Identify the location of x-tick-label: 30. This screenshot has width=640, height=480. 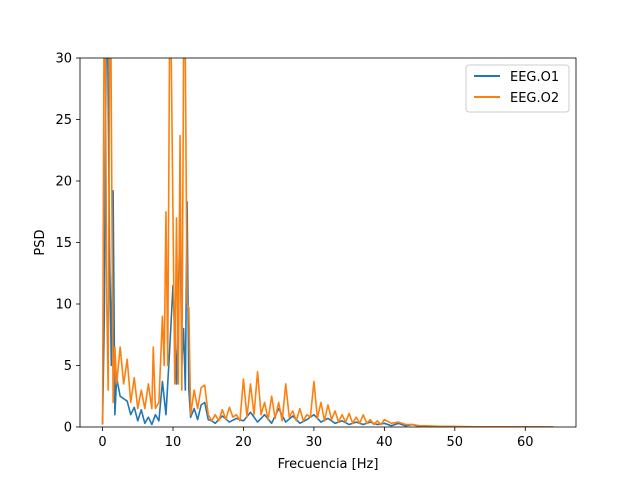
(314, 442).